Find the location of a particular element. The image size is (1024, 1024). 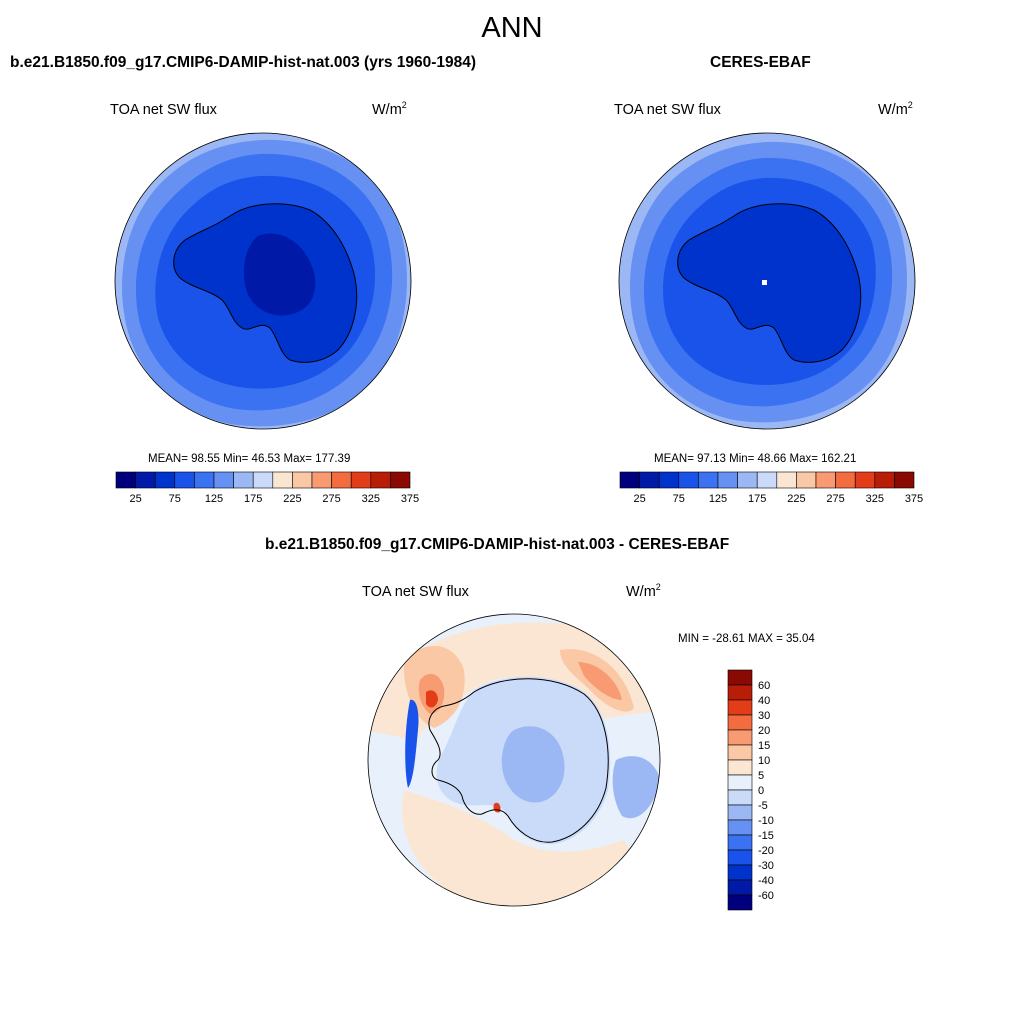

obs-colorbar-tick-label: 175 is located at coordinates (757, 499).